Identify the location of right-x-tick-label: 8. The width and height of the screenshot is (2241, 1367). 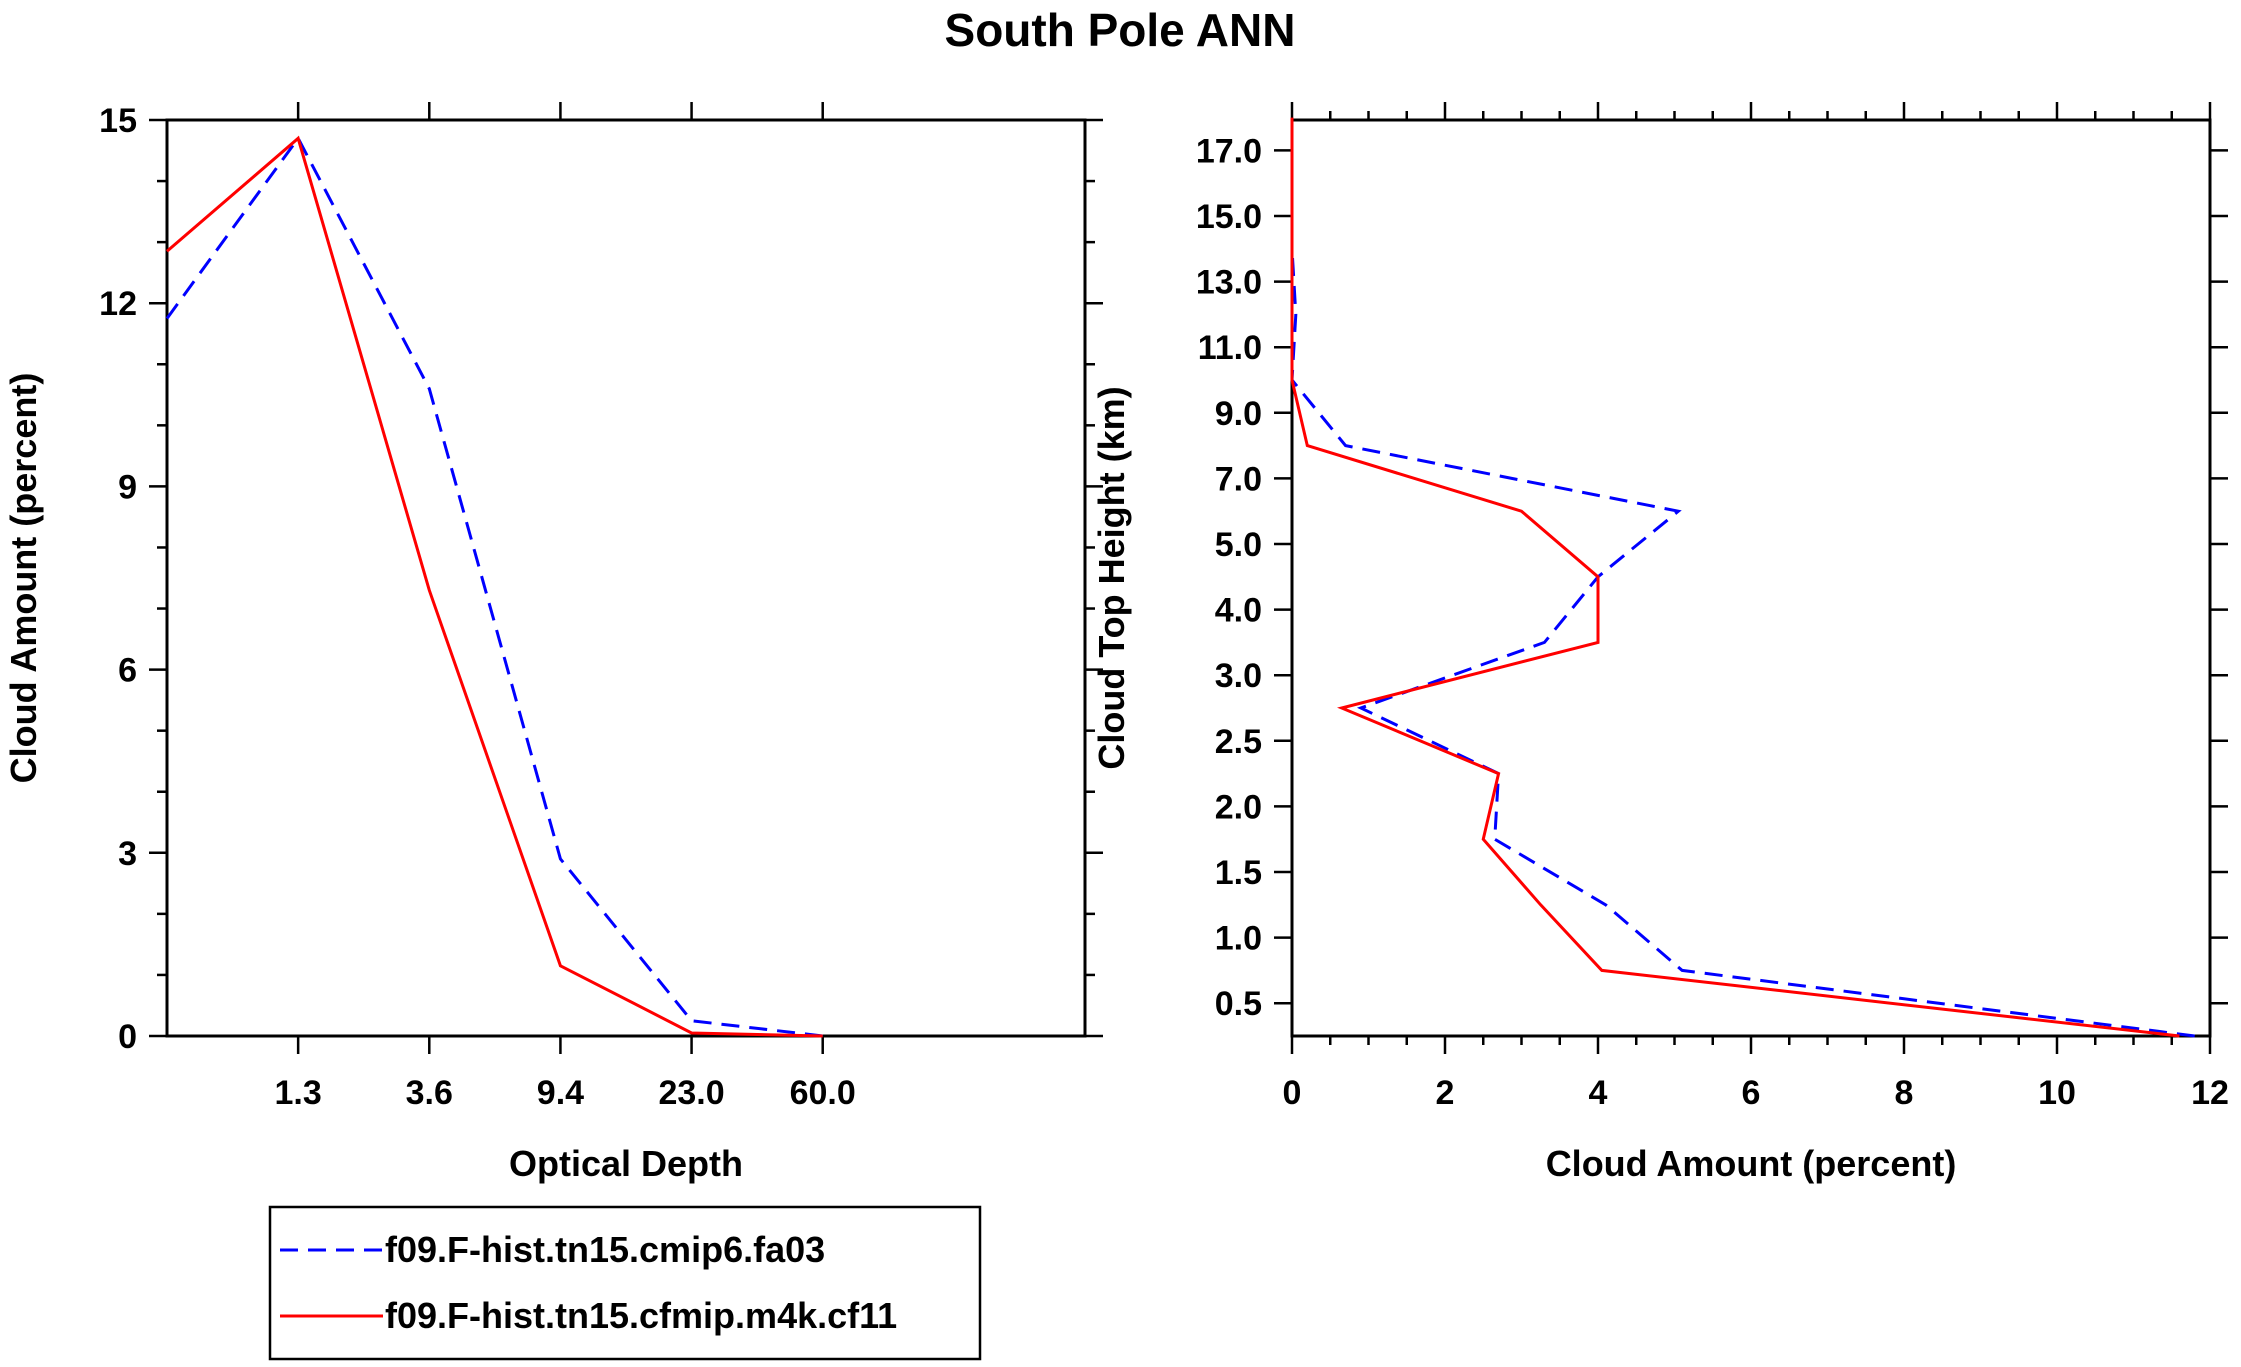
(1904, 1093).